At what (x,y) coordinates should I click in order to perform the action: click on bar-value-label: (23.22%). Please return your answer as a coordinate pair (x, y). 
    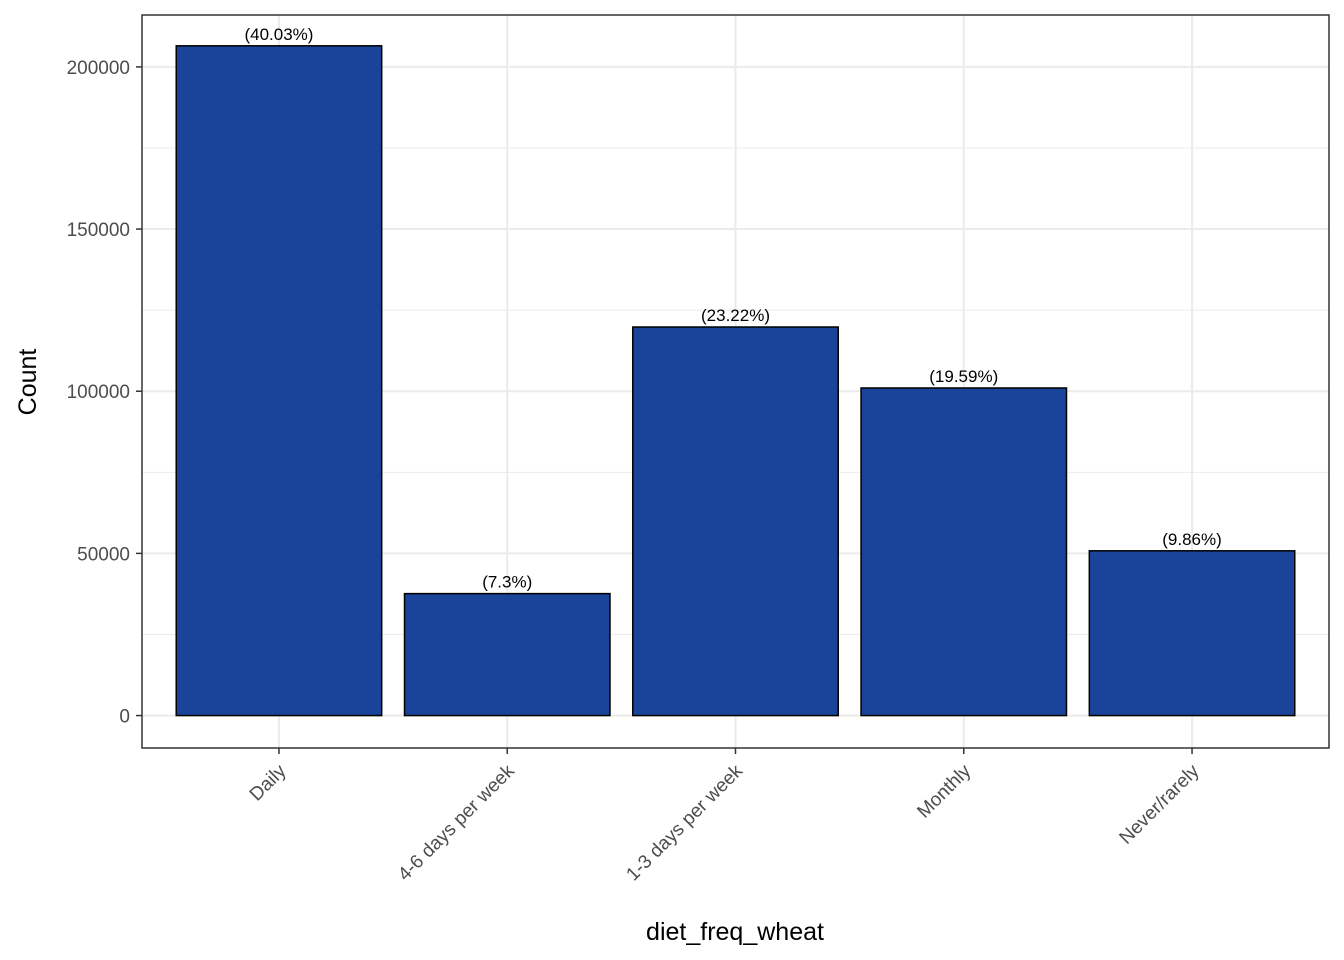
    Looking at the image, I should click on (735, 315).